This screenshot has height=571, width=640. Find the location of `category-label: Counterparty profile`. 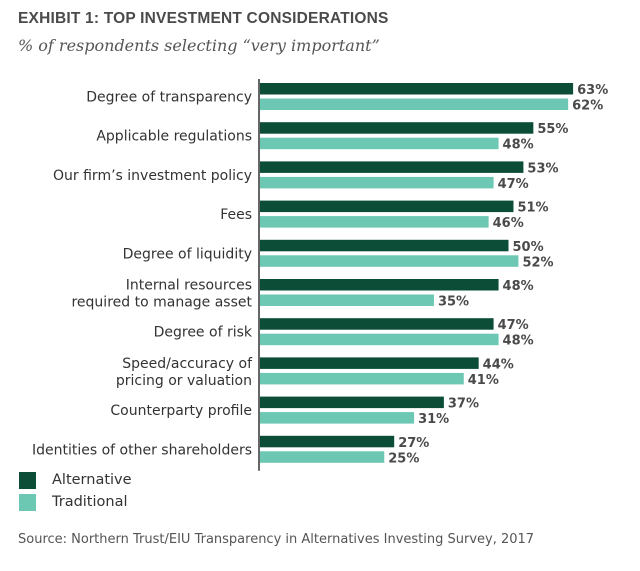

category-label: Counterparty profile is located at coordinates (181, 411).